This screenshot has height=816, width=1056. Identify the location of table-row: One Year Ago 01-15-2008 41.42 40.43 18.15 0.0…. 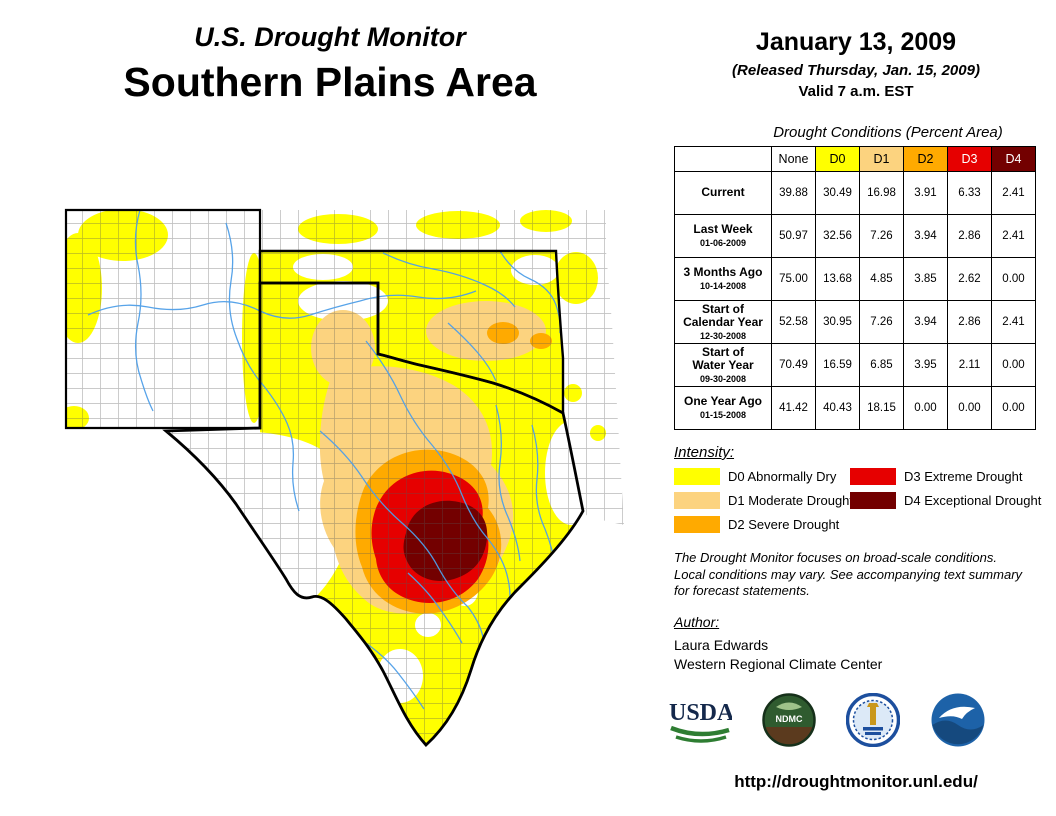
(855, 408).